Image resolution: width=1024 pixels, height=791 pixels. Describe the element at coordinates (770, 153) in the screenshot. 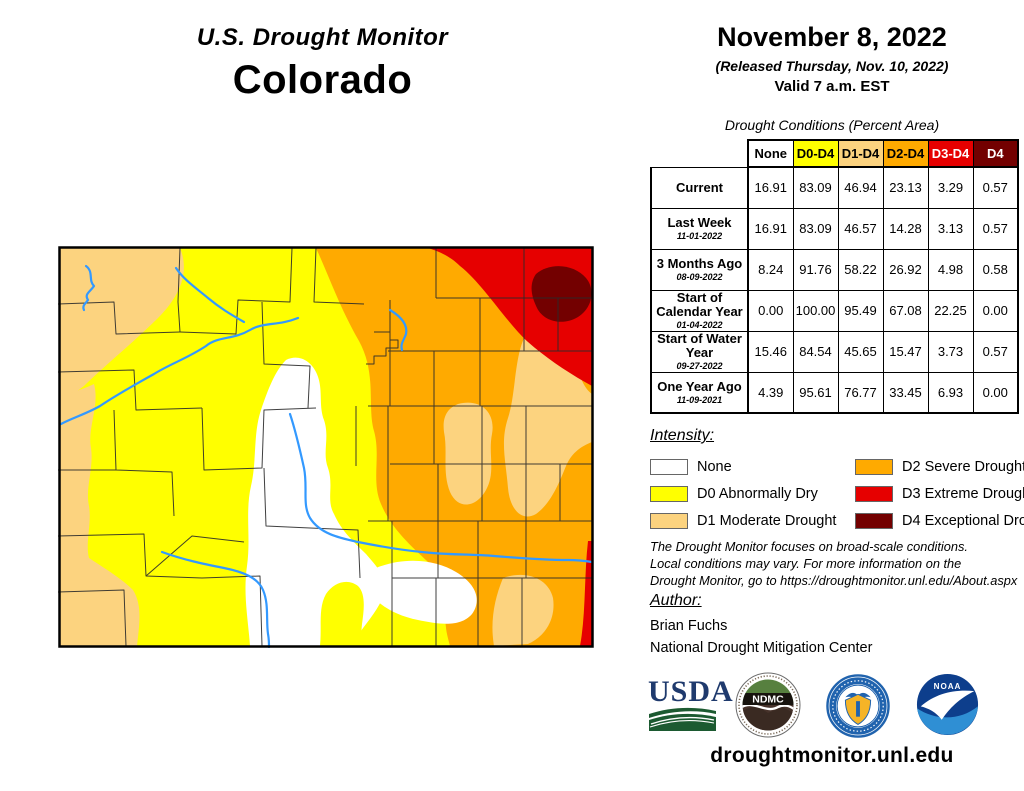

I see `col-header-none: None` at that location.